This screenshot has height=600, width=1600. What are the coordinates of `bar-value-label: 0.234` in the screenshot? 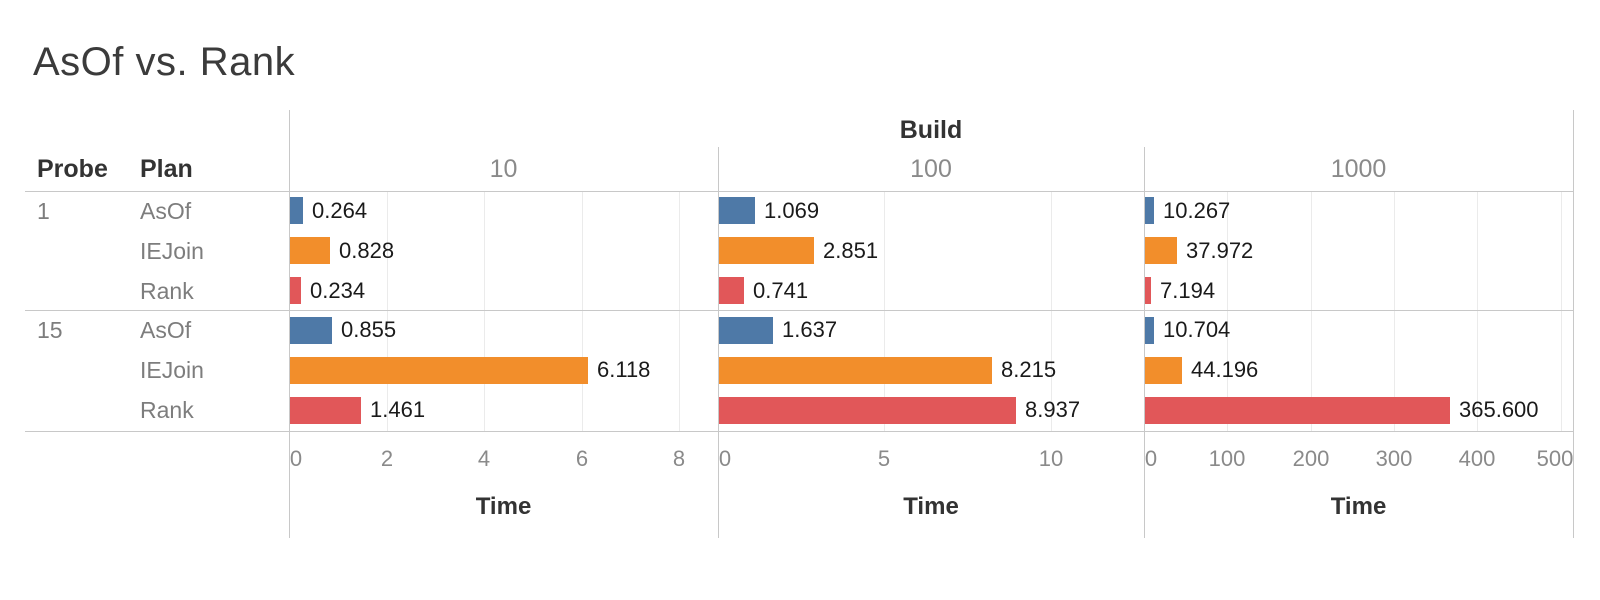 It's located at (338, 290).